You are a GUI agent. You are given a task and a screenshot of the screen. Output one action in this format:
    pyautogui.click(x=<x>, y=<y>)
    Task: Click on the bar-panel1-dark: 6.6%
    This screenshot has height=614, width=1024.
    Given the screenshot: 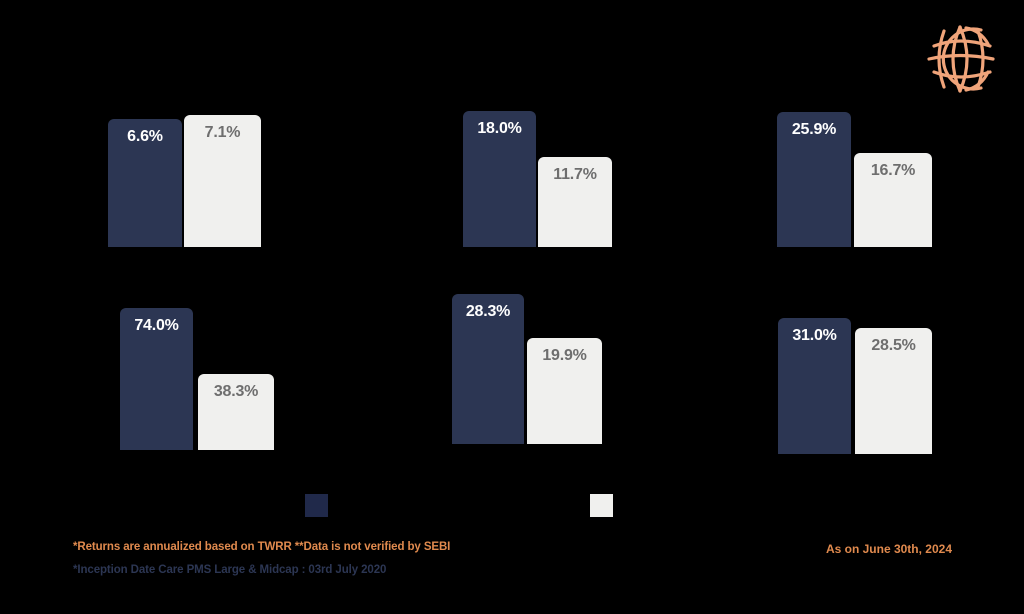 What is the action you would take?
    pyautogui.click(x=145, y=183)
    